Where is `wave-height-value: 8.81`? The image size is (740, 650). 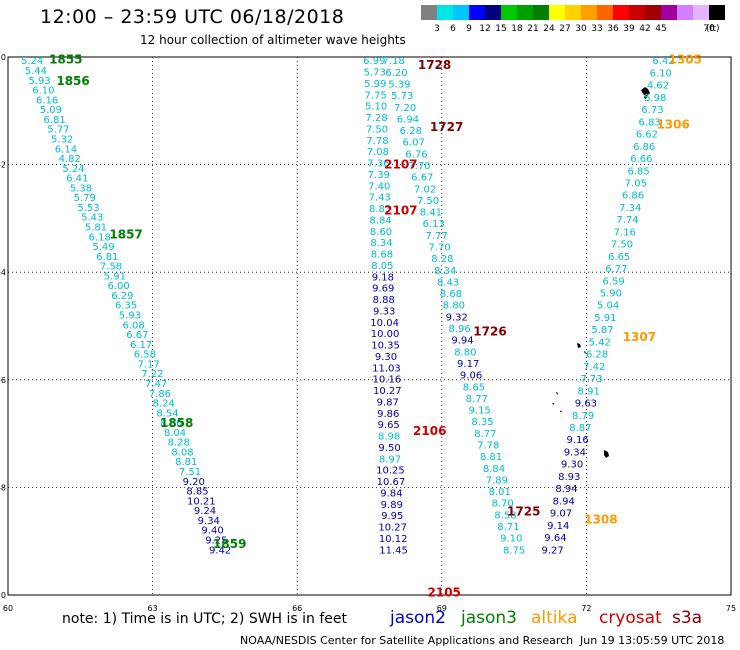
wave-height-value: 8.81 is located at coordinates (186, 462).